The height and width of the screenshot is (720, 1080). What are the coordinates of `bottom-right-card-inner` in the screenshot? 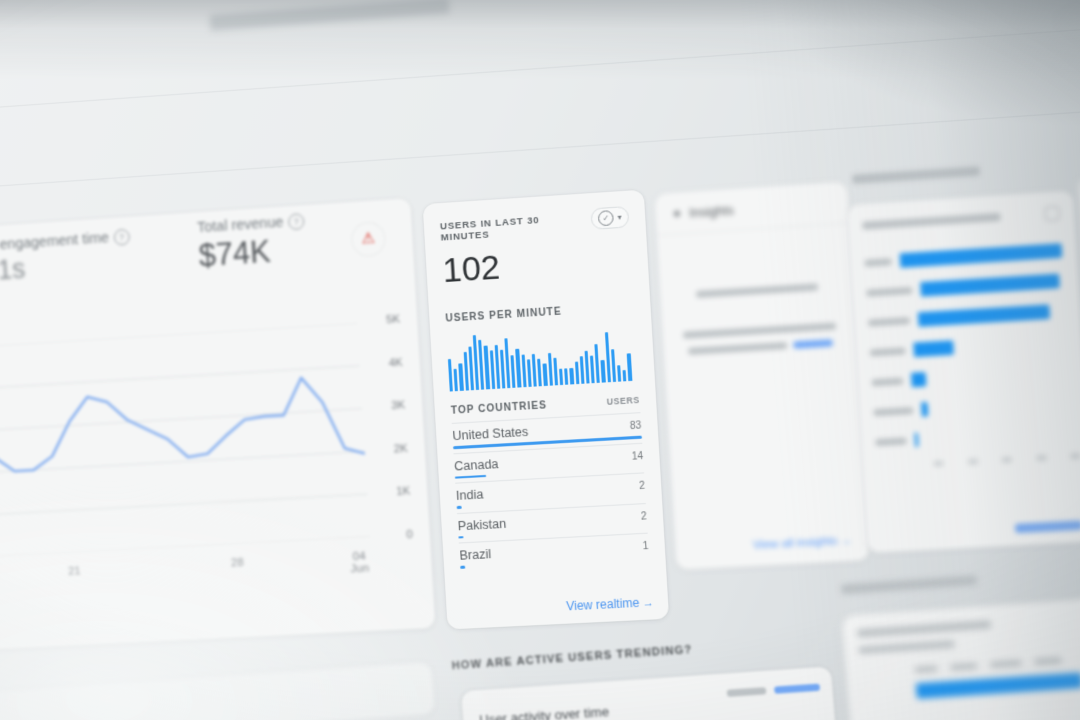 It's located at (960, 658).